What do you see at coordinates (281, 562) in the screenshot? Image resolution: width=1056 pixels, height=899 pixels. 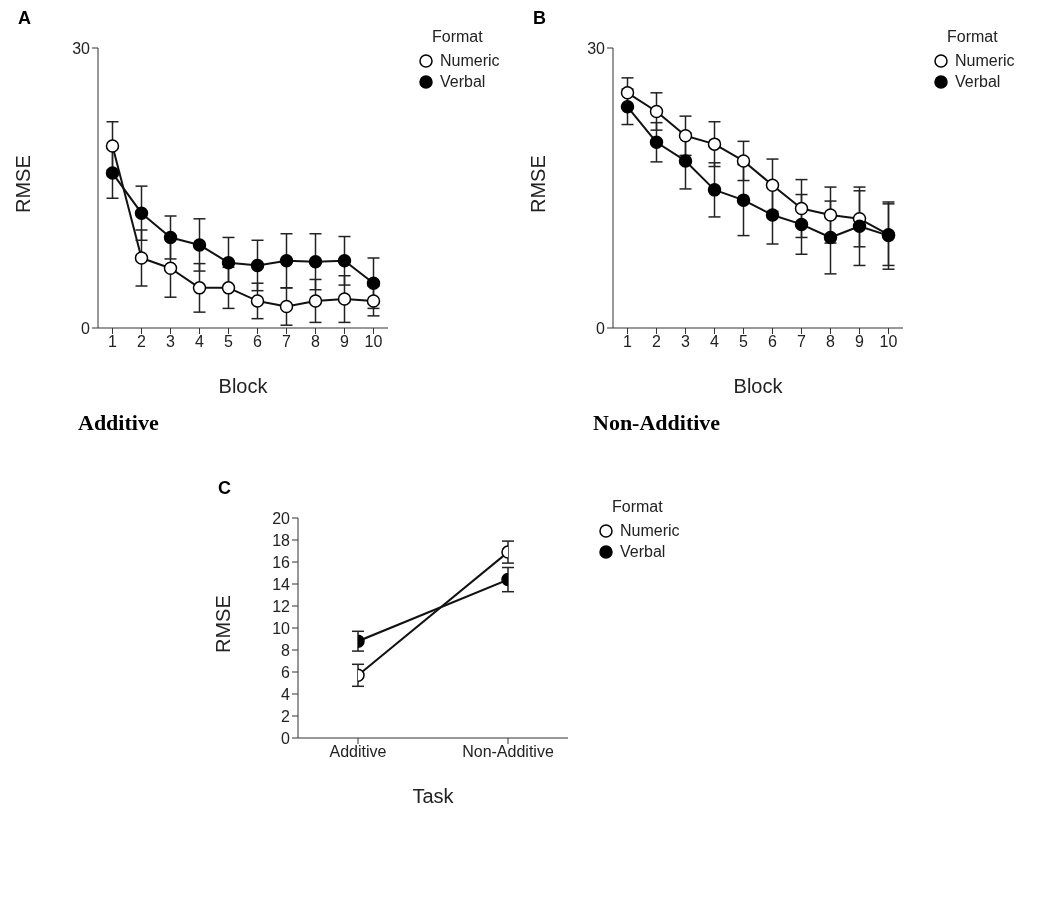 I see `y-tick-label: 16` at bounding box center [281, 562].